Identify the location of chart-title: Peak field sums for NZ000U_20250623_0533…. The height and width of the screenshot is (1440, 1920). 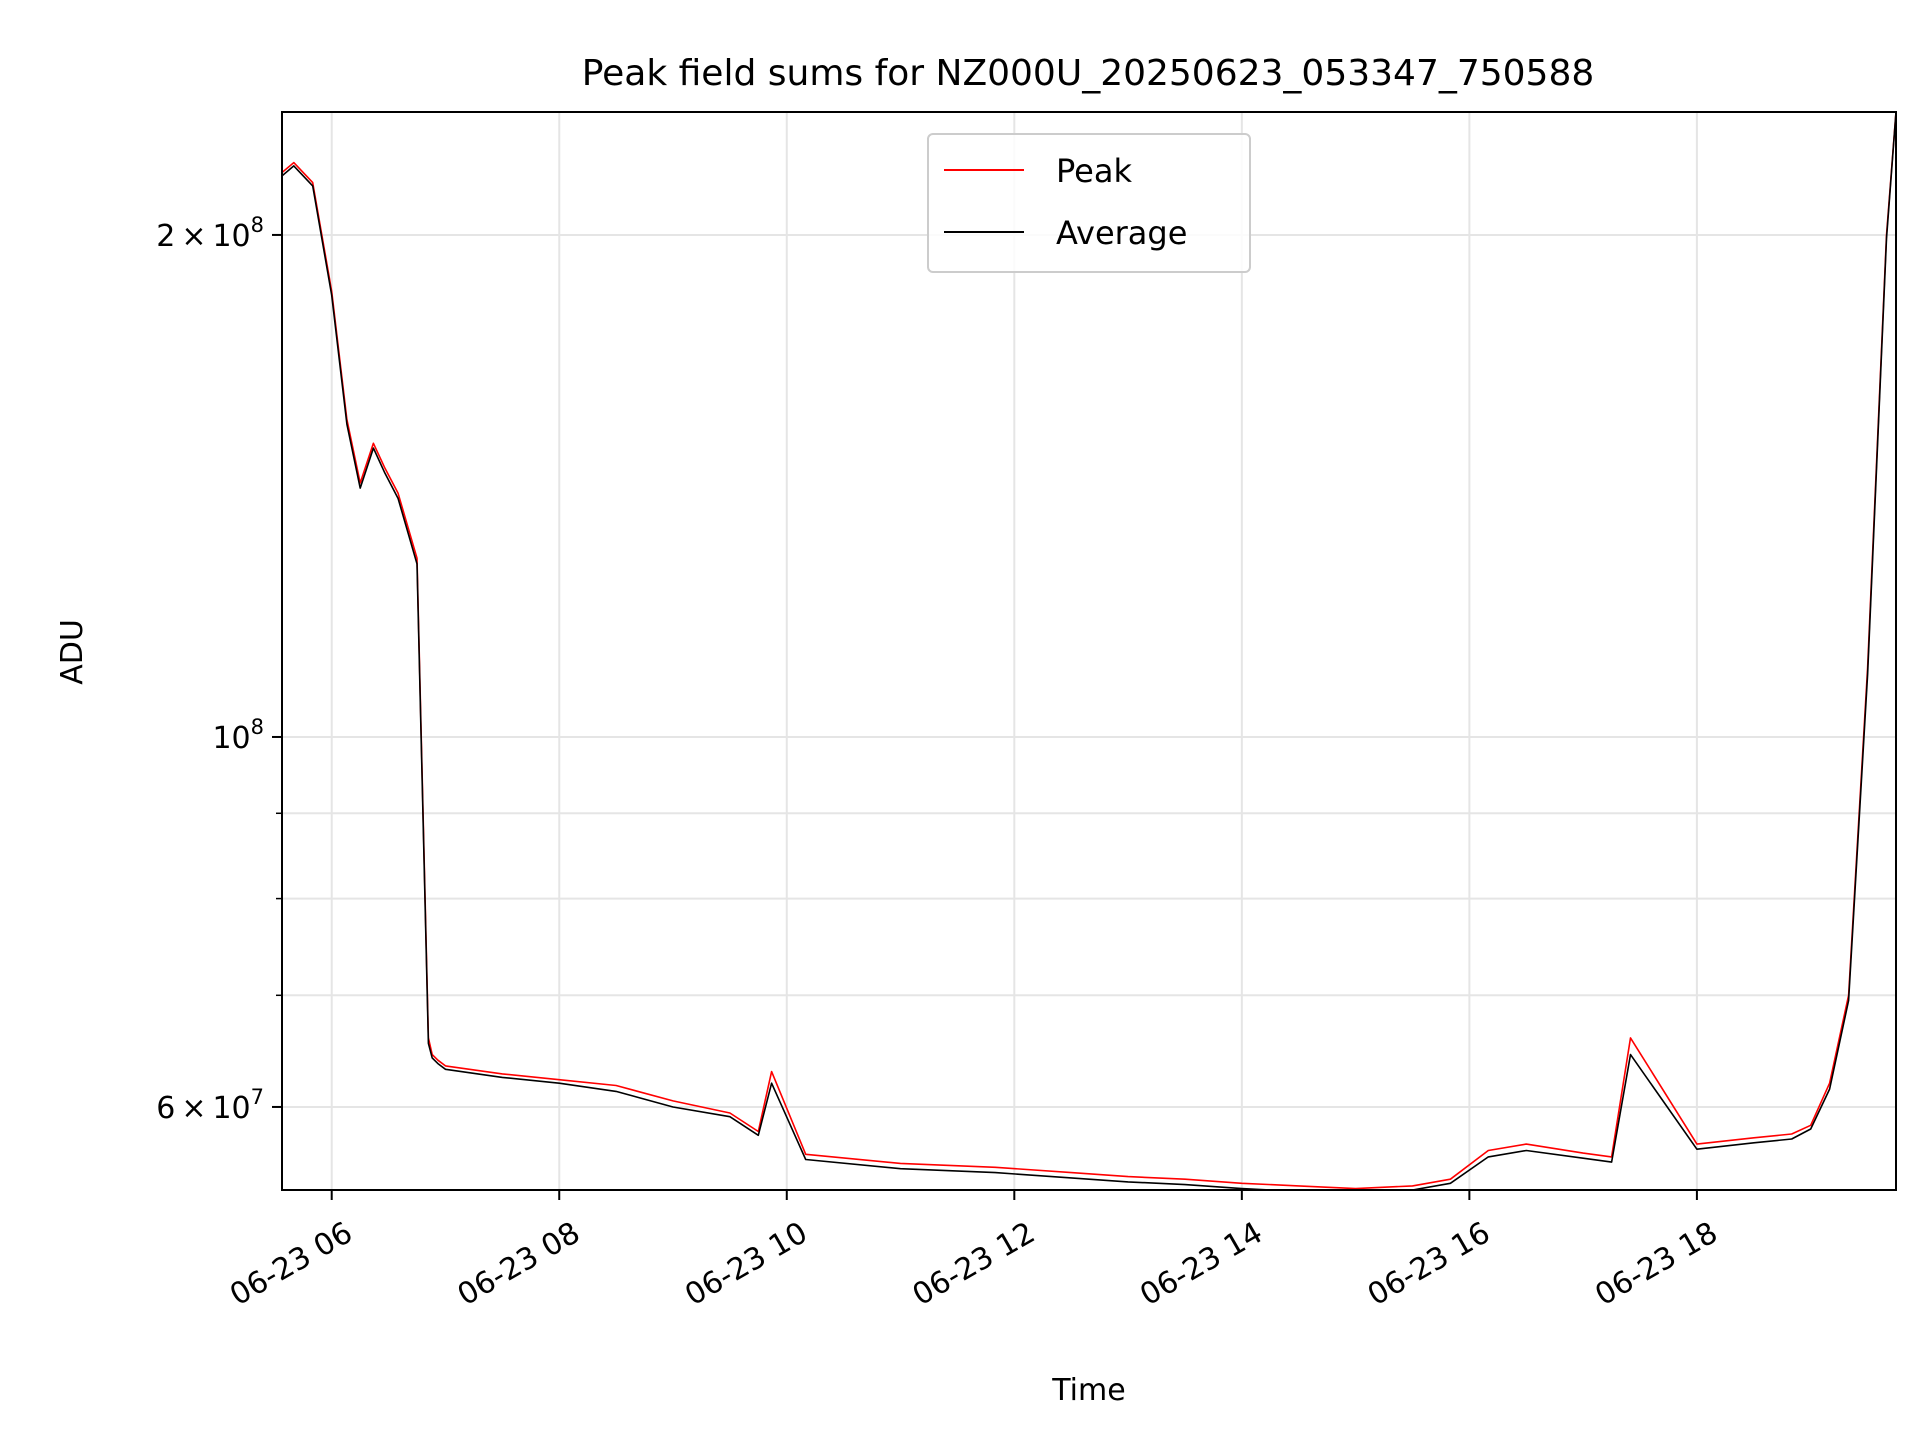
(1088, 73).